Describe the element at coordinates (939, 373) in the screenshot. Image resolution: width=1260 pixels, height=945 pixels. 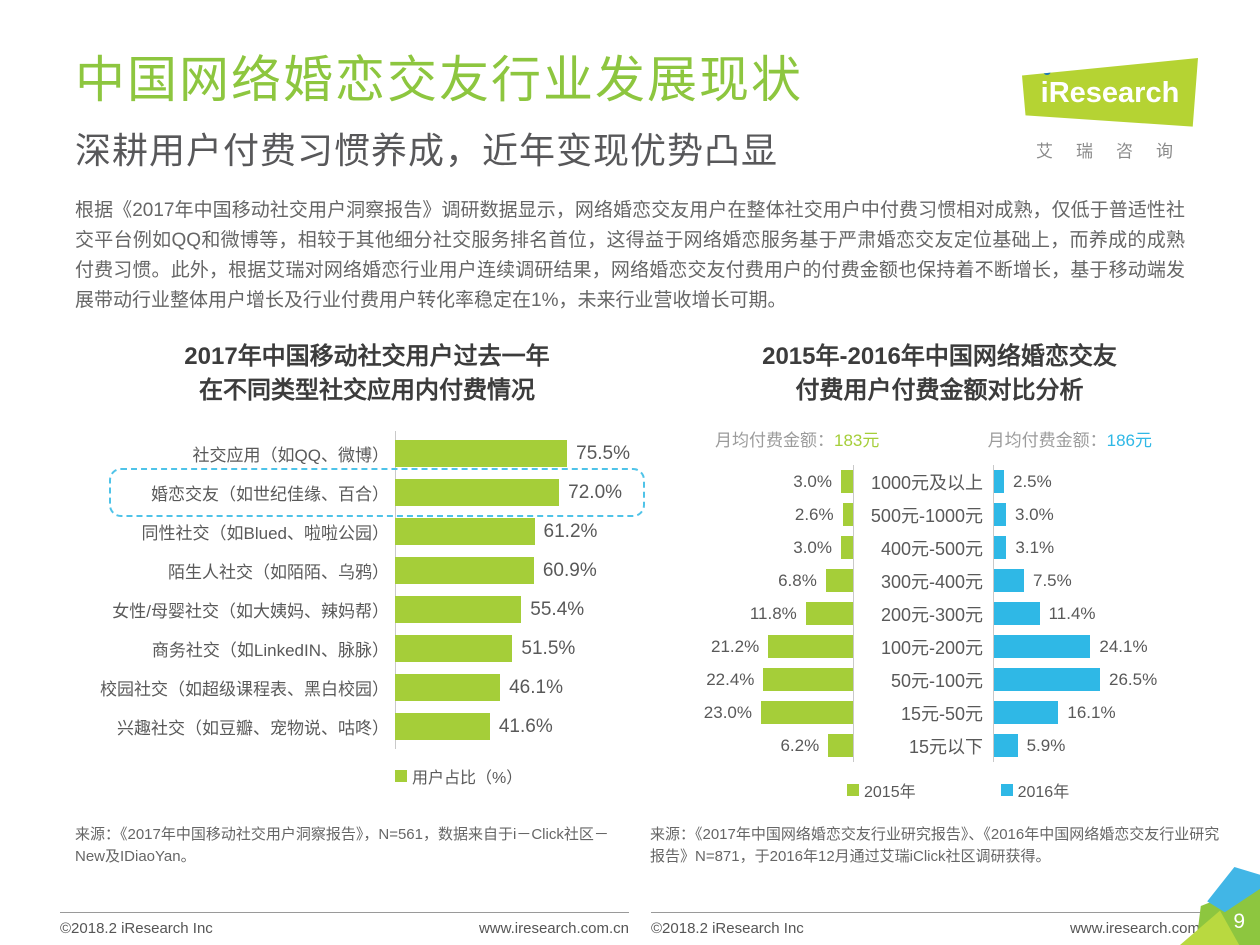
I see `right-chart-title: 2015年-2016年中国网络婚恋交友 付费用户付费金额对比分析` at that location.